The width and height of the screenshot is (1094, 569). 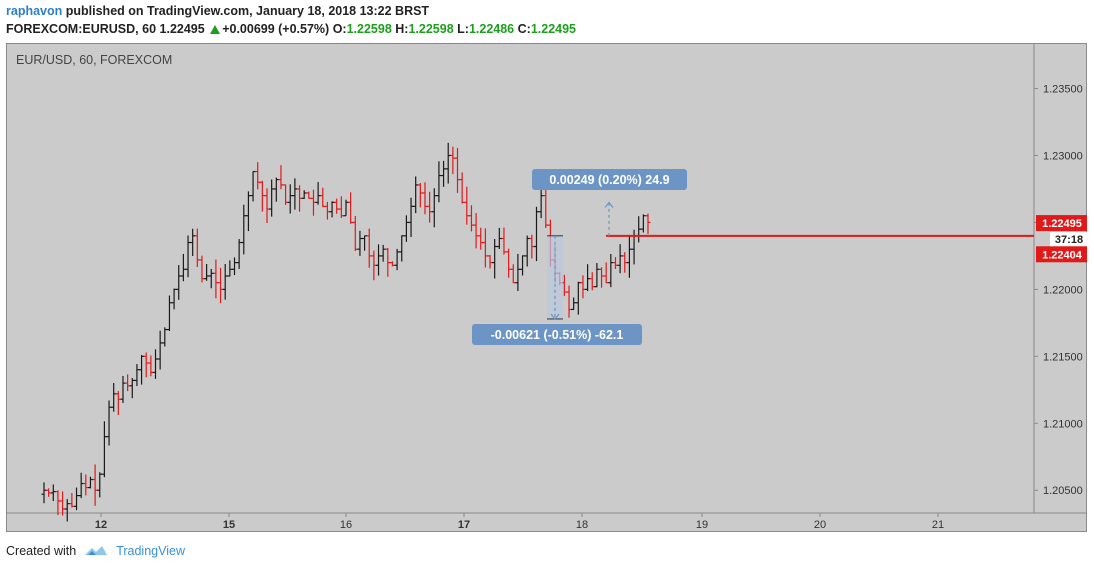 I want to click on y-tick-label: 1.21500, so click(x=1063, y=357).